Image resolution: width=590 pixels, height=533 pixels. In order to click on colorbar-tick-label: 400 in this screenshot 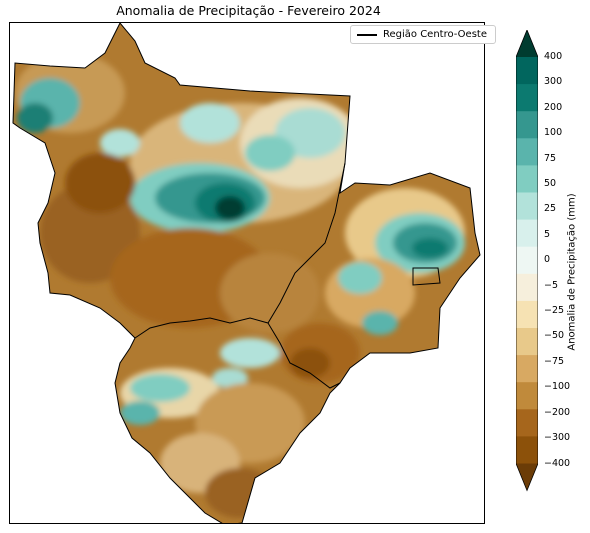, I will do `click(553, 56)`.